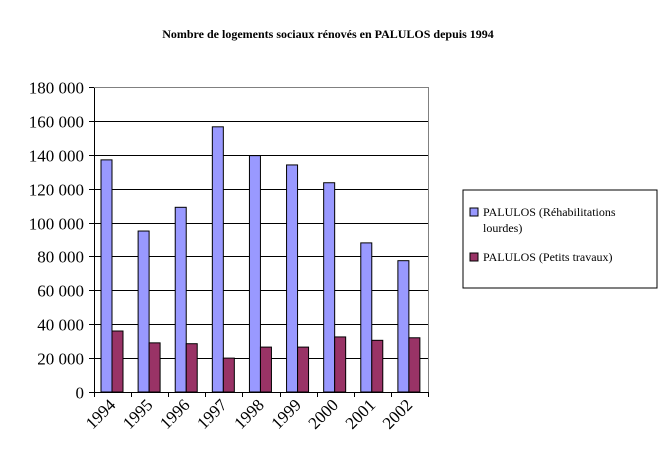 The image size is (666, 474). Describe the element at coordinates (56, 88) in the screenshot. I see `y-tick-label: 180 000` at that location.